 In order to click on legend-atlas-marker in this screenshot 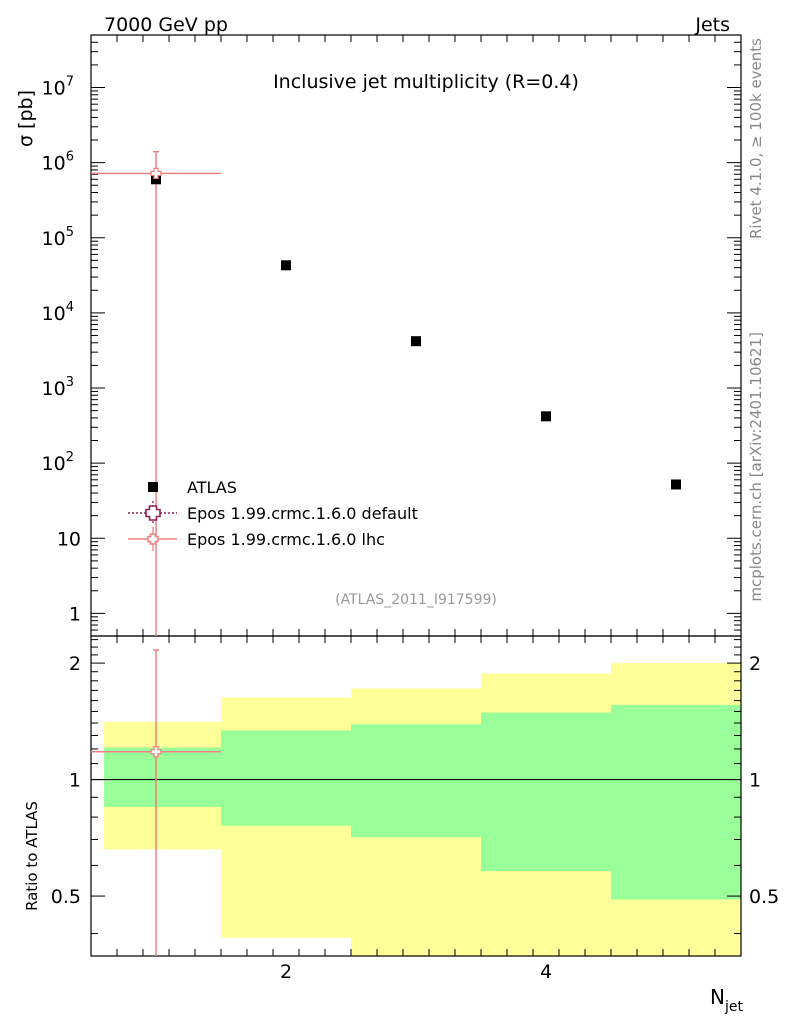, I will do `click(153, 487)`.